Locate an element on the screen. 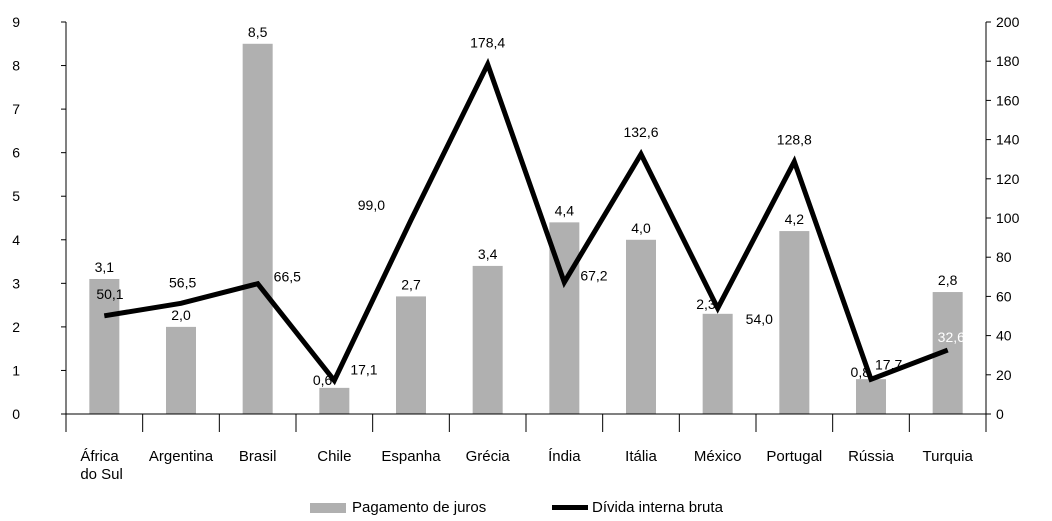 Image resolution: width=1052 pixels, height=521 pixels. bar-value-label: 4,0 is located at coordinates (641, 228).